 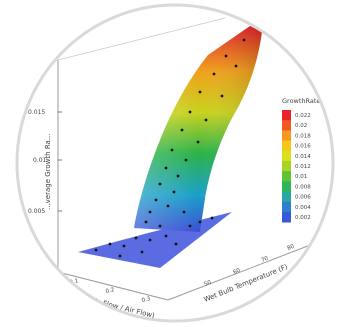 I want to click on back-wall-line, so click(x=141, y=39).